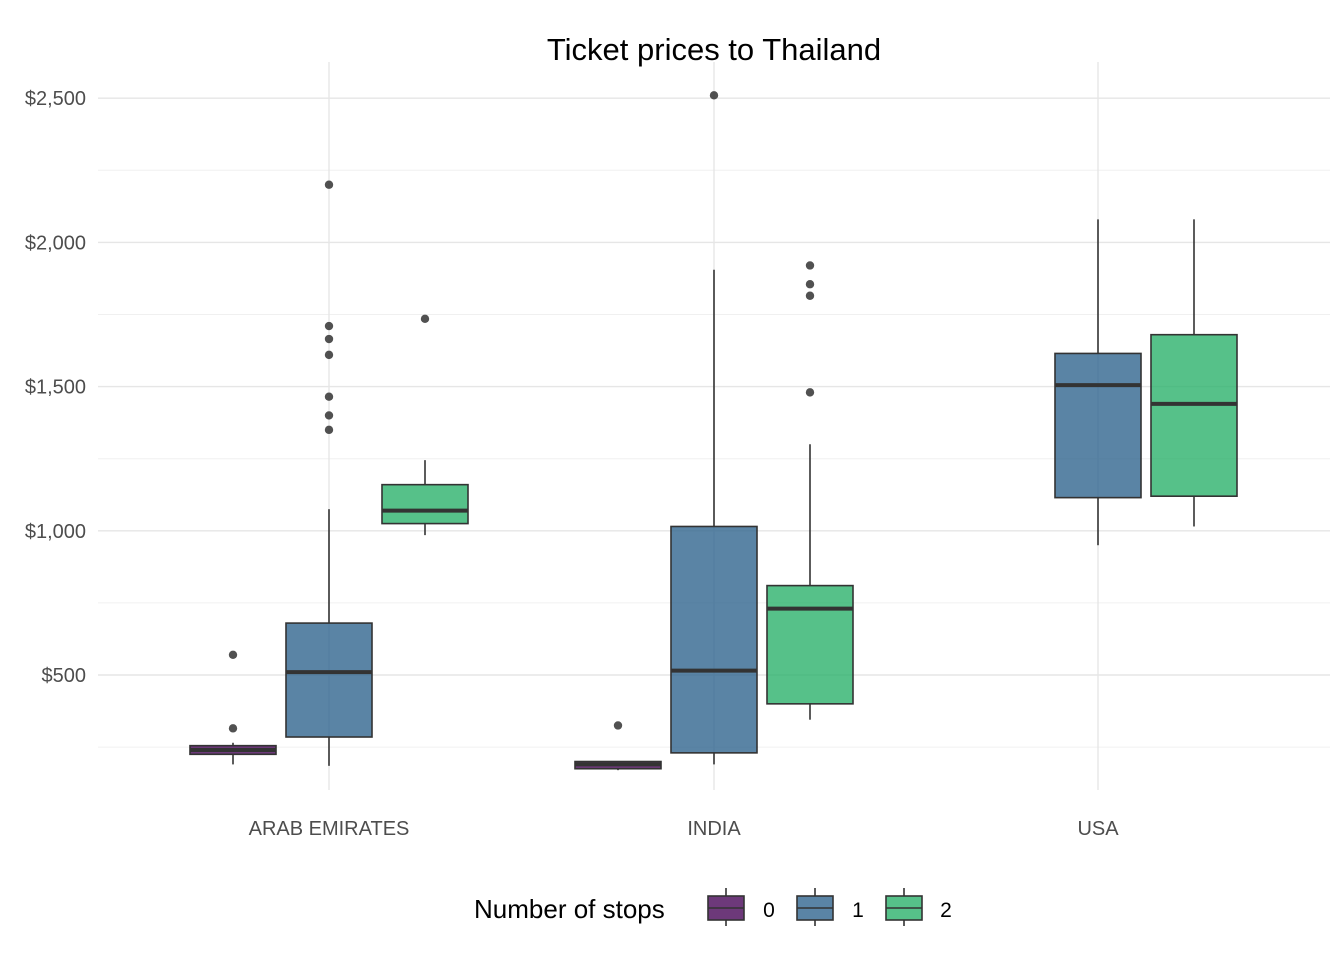 This screenshot has width=1344, height=960. I want to click on legend-label: 0, so click(769, 910).